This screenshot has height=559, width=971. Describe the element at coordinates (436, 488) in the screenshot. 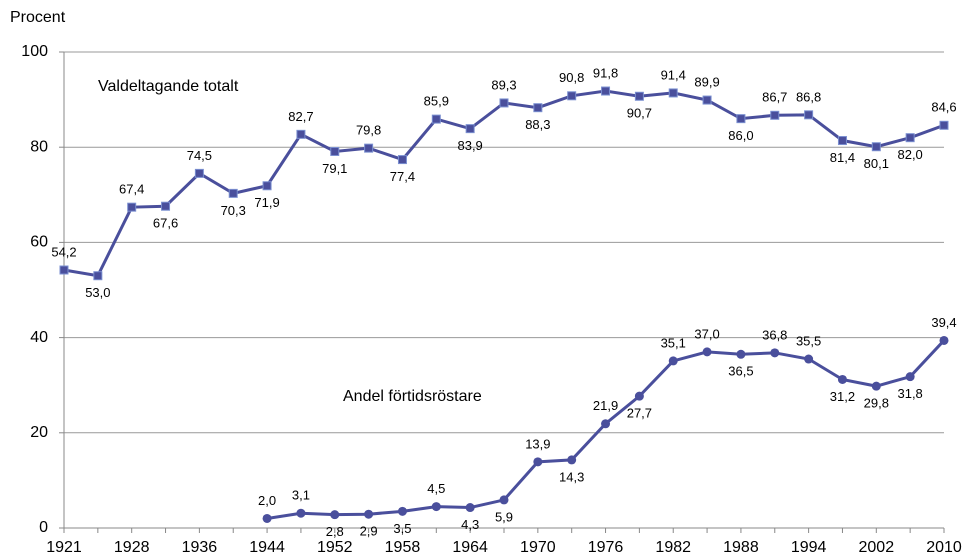

I see `data-label: 4,5` at that location.